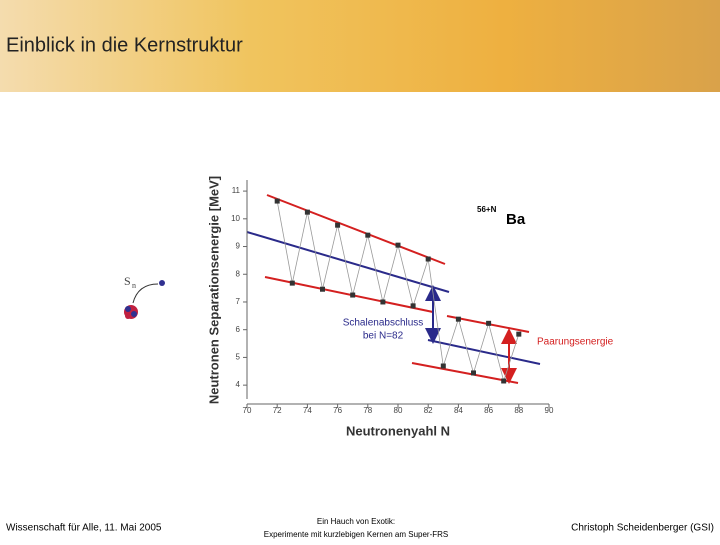  Describe the element at coordinates (238, 329) in the screenshot. I see `y-tick-label: 6` at that location.